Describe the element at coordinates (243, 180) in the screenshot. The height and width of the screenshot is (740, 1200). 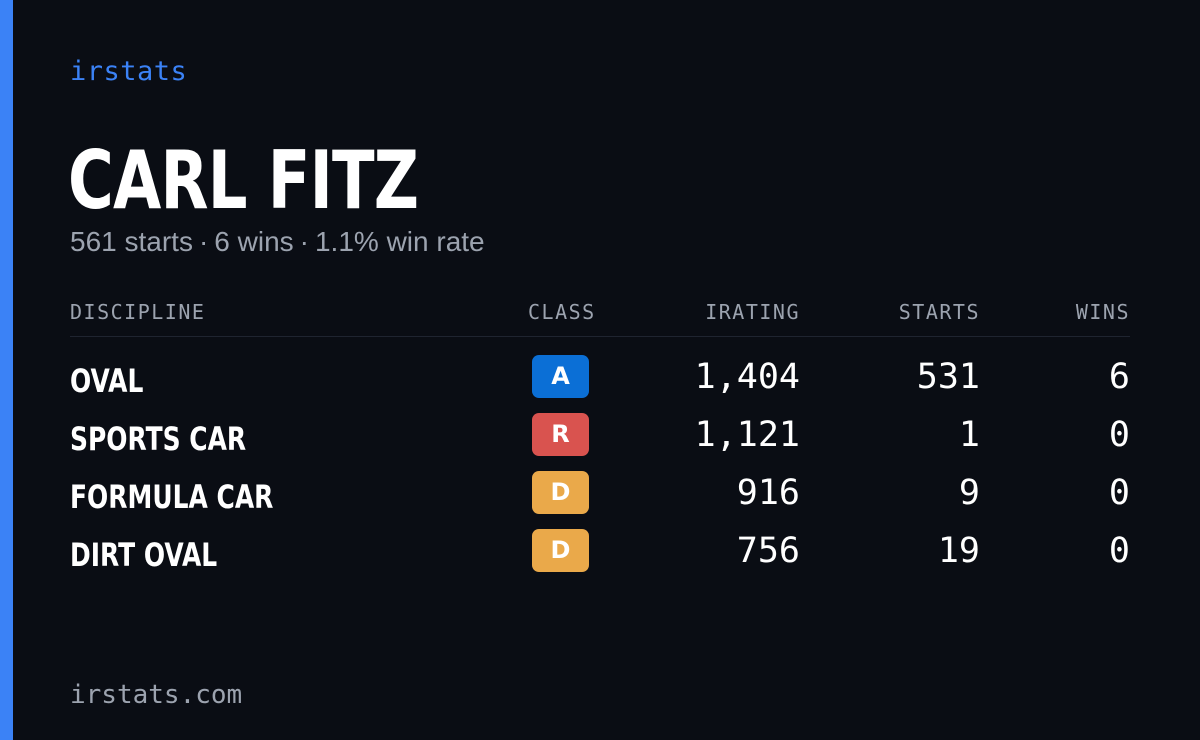
I see `driver-name: CARL FITZ` at that location.